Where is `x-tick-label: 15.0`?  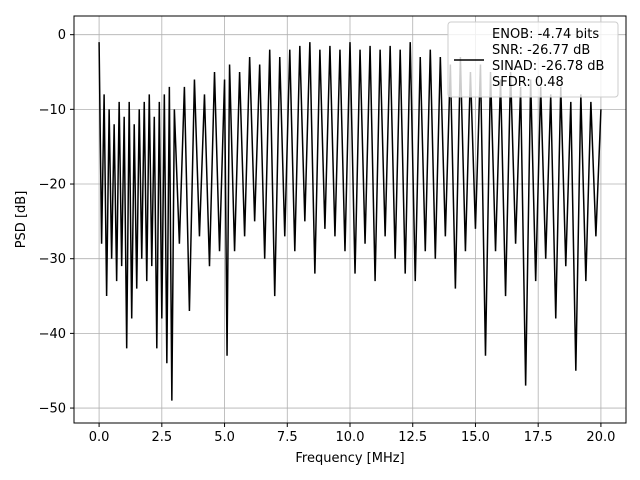
x-tick-label: 15.0 is located at coordinates (475, 437).